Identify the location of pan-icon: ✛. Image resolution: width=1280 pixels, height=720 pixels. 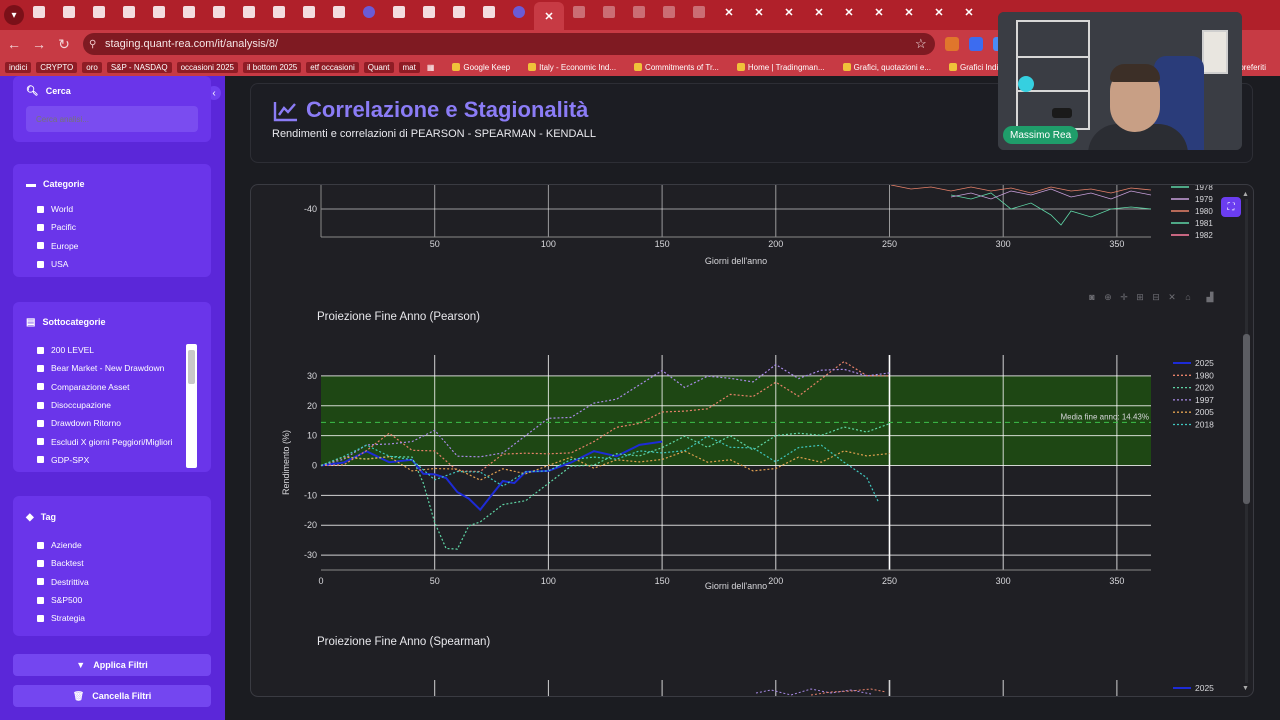
(1124, 296).